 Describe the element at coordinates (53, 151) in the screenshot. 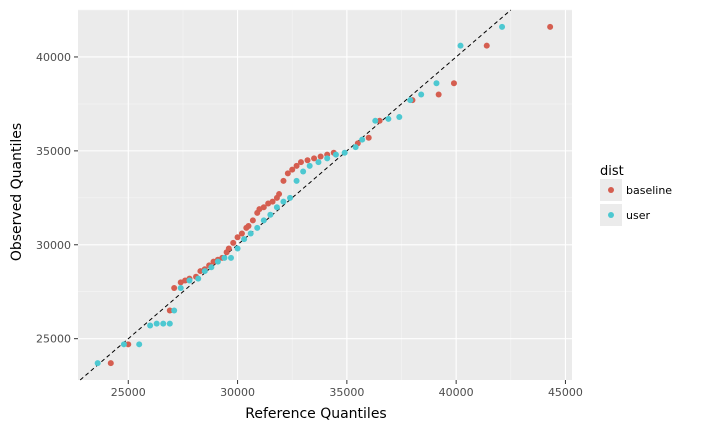

I see `y-tick-label: 35000` at that location.